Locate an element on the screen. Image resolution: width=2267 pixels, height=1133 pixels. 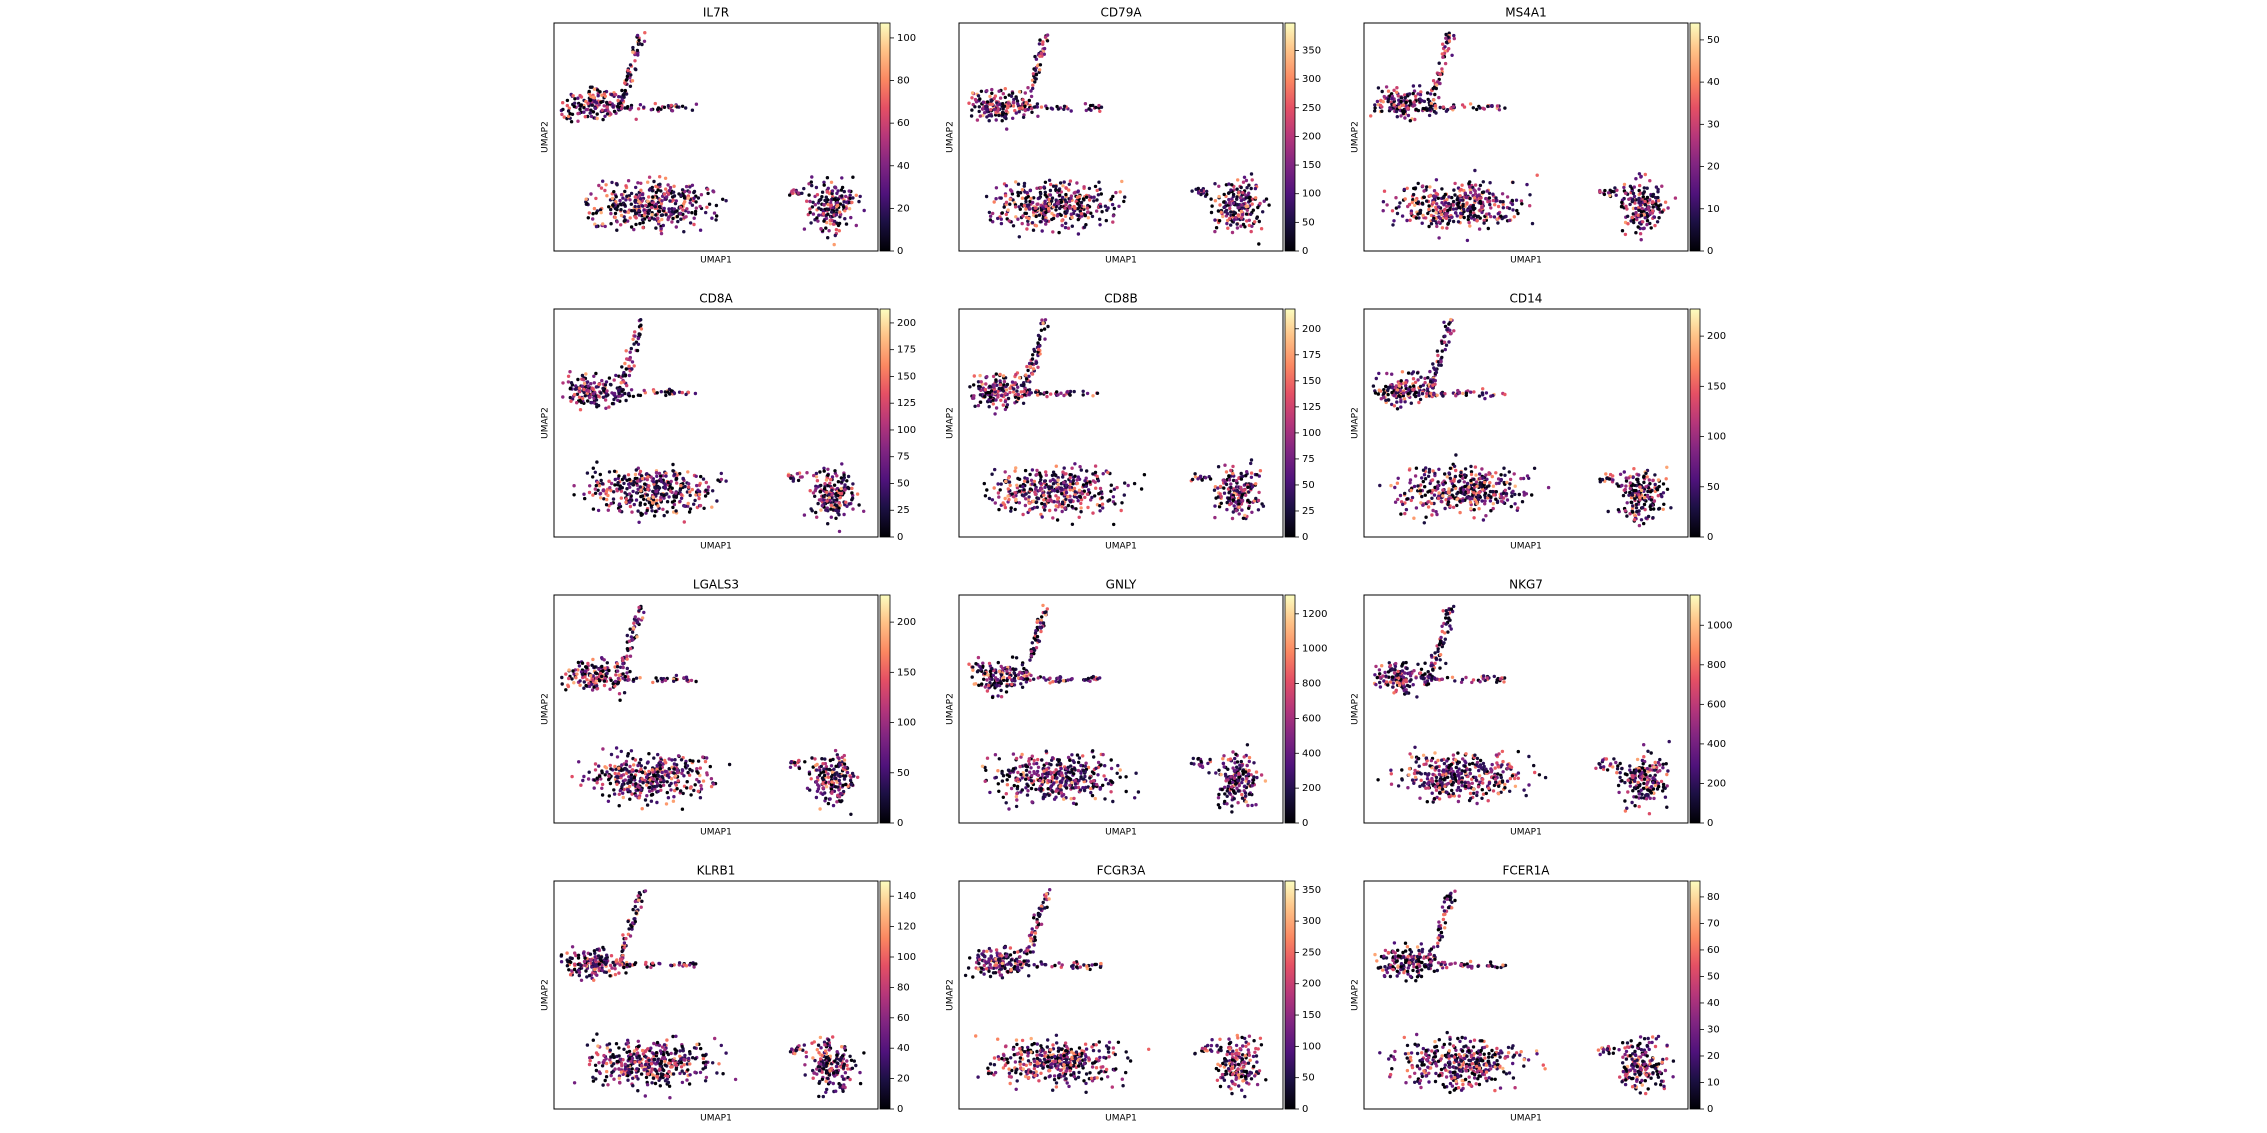
colorbar-tick-label: 10 is located at coordinates (1713, 209).